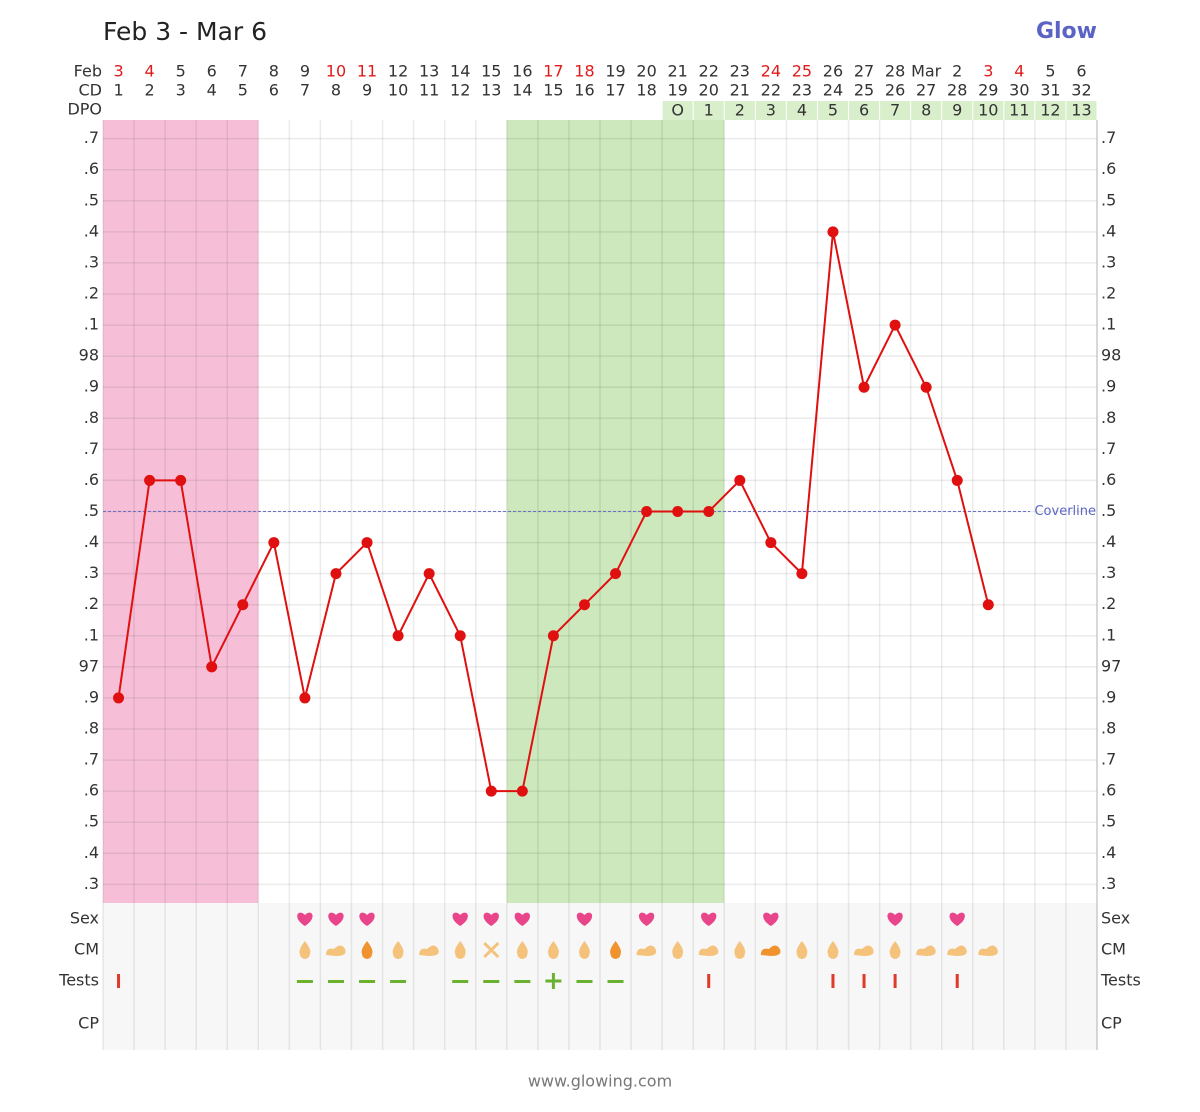 Image resolution: width=1200 pixels, height=1112 pixels. What do you see at coordinates (1115, 918) in the screenshot?
I see `tracking-label-right: Sex` at bounding box center [1115, 918].